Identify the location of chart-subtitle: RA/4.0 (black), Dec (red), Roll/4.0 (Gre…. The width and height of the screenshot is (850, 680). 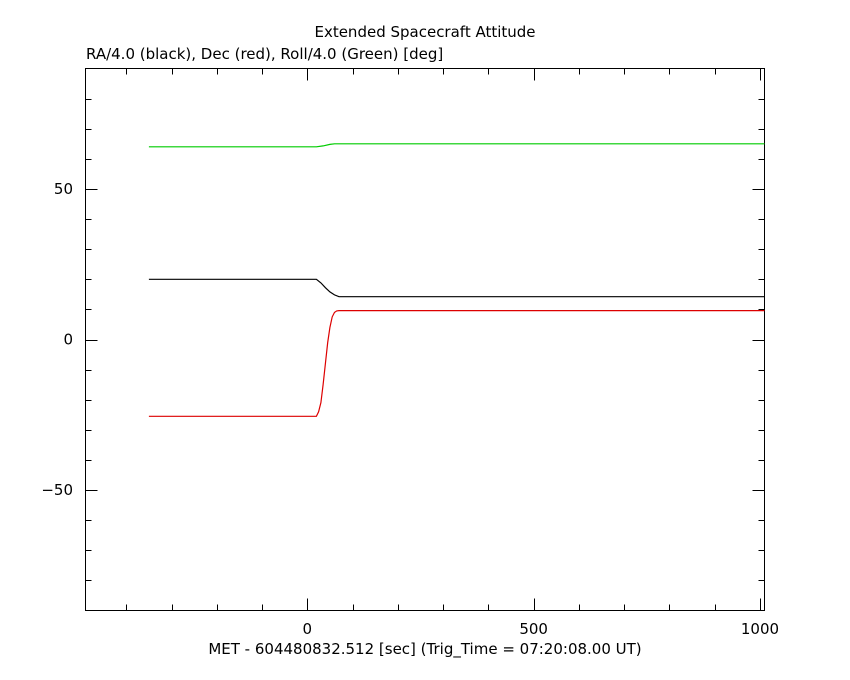
(265, 54).